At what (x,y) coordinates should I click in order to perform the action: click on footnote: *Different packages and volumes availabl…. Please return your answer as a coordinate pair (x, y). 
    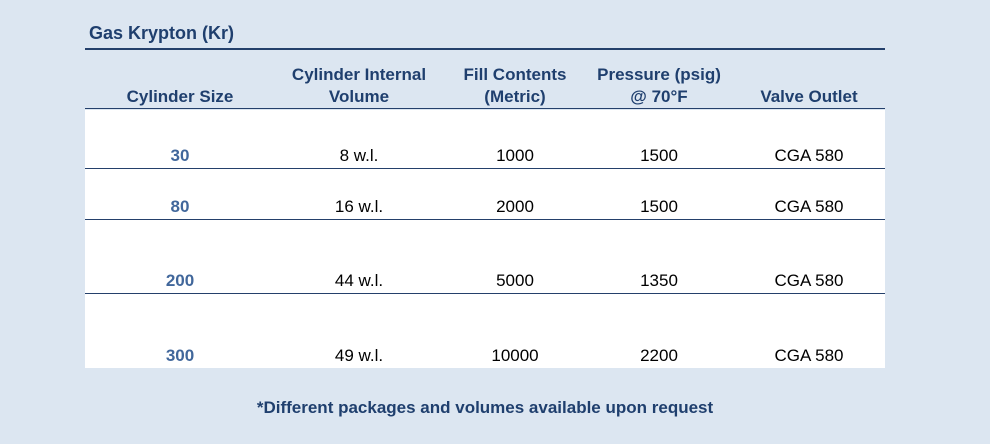
    Looking at the image, I should click on (485, 407).